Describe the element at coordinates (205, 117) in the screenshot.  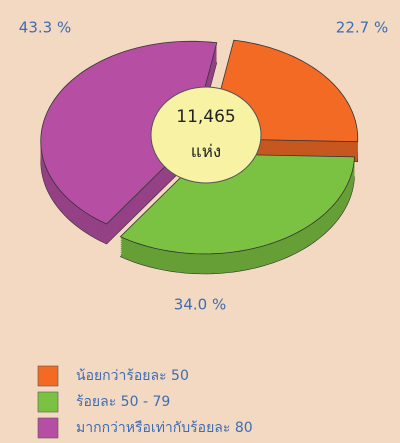
I see `center-count: 11,465` at that location.